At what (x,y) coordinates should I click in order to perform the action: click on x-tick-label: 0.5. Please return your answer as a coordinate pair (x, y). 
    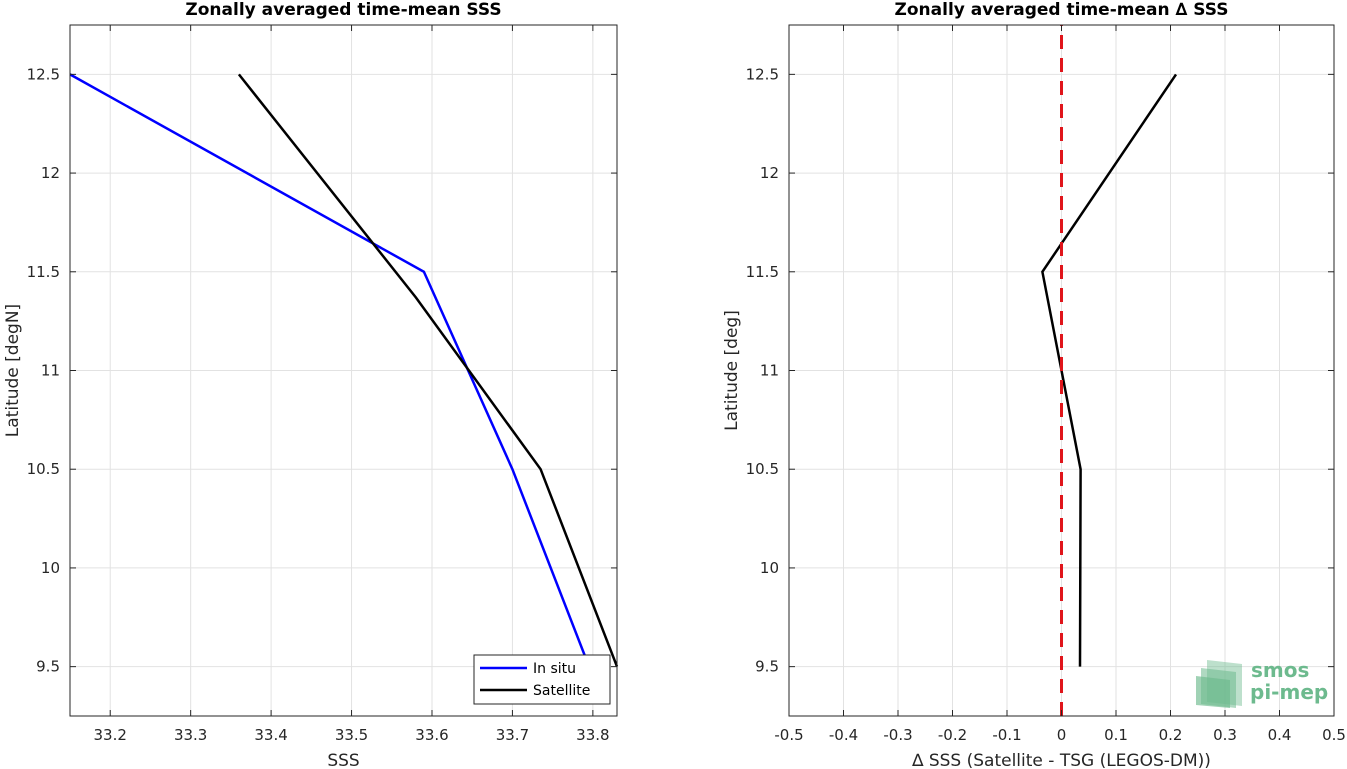
    Looking at the image, I should click on (1334, 735).